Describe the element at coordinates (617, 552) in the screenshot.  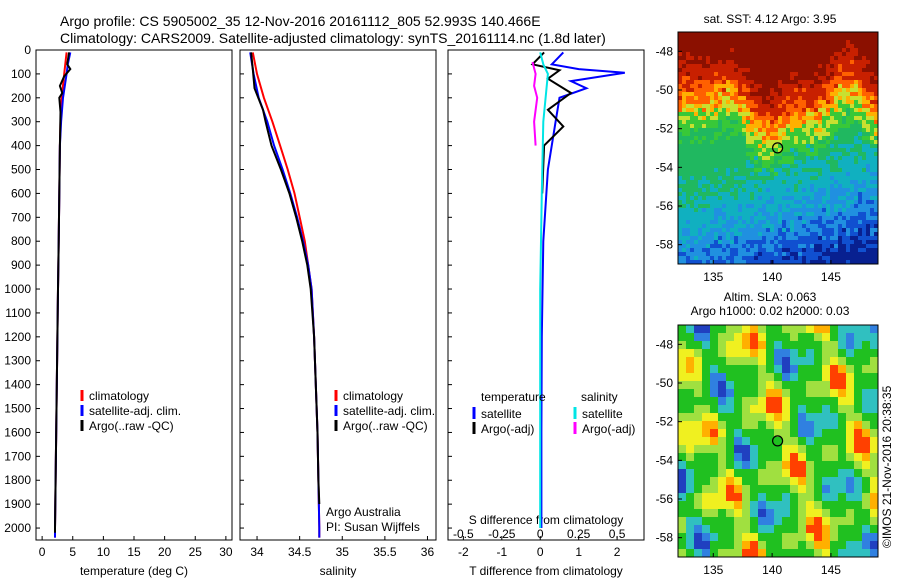
I see `x-tick-label: 2` at that location.